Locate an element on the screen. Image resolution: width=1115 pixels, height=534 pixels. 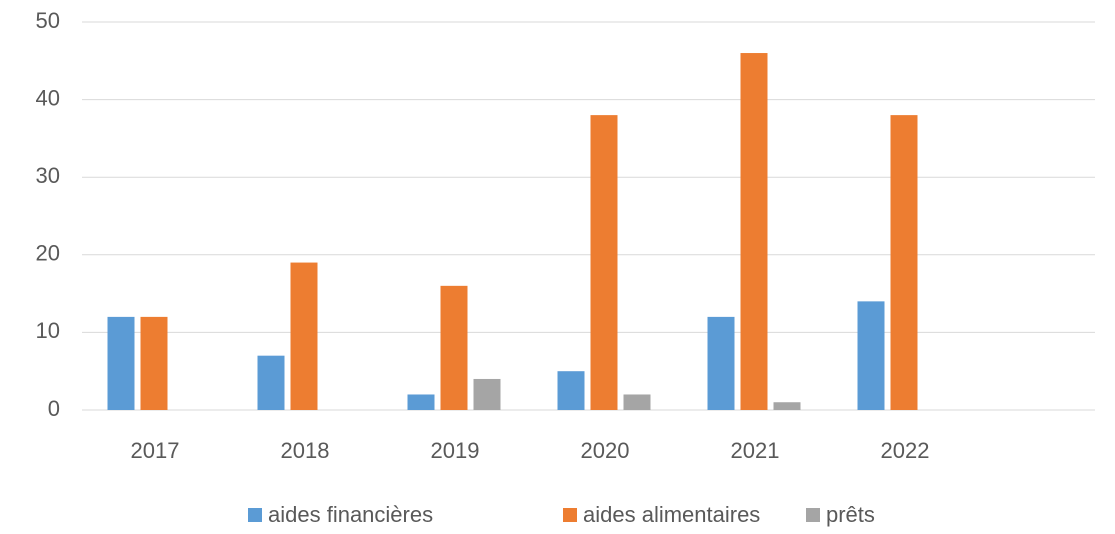
legend-label: aides alimentaires is located at coordinates (671, 514).